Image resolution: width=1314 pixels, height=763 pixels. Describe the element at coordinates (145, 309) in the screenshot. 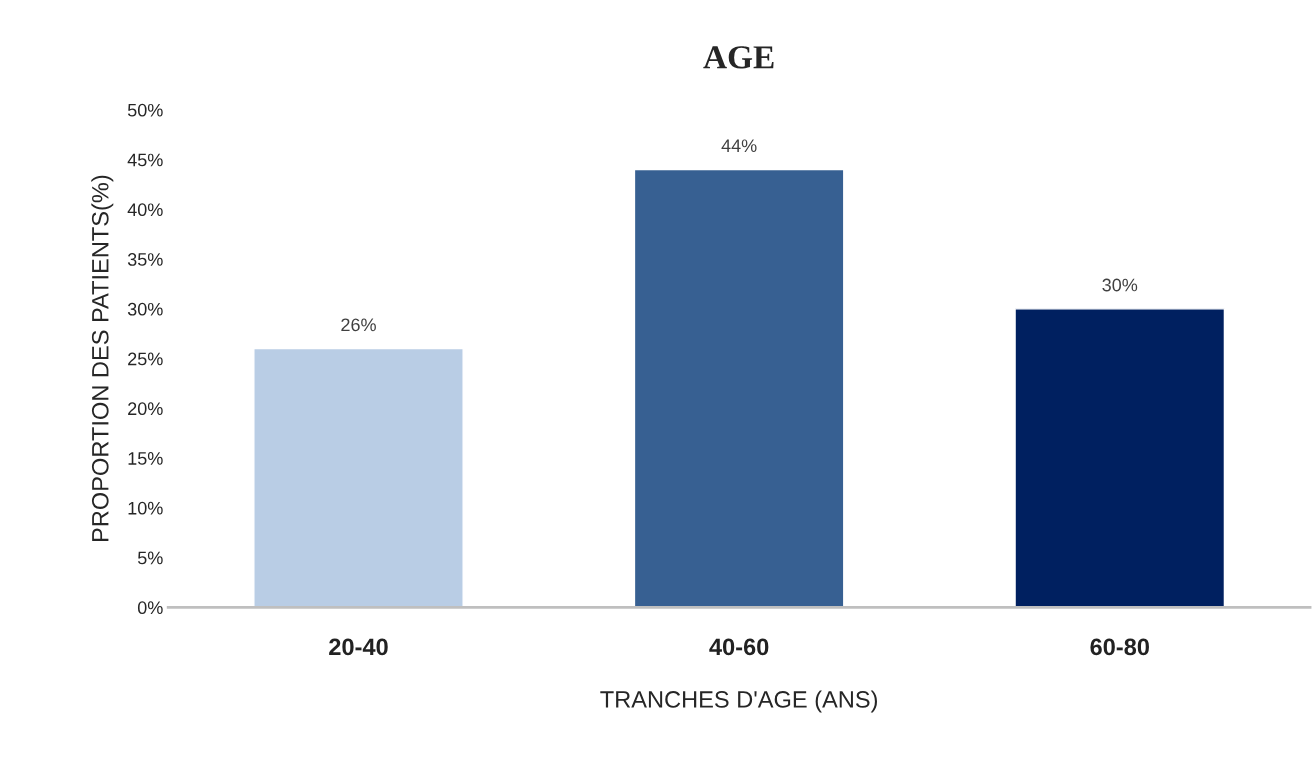

I see `y-tick-label: 30%` at that location.